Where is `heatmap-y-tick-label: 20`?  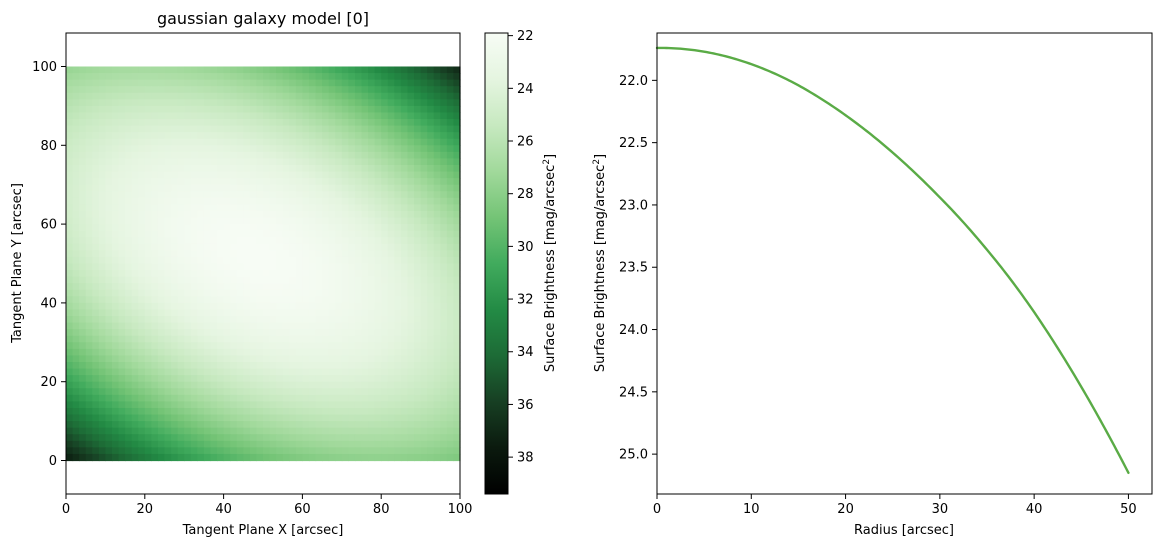 heatmap-y-tick-label: 20 is located at coordinates (48, 382).